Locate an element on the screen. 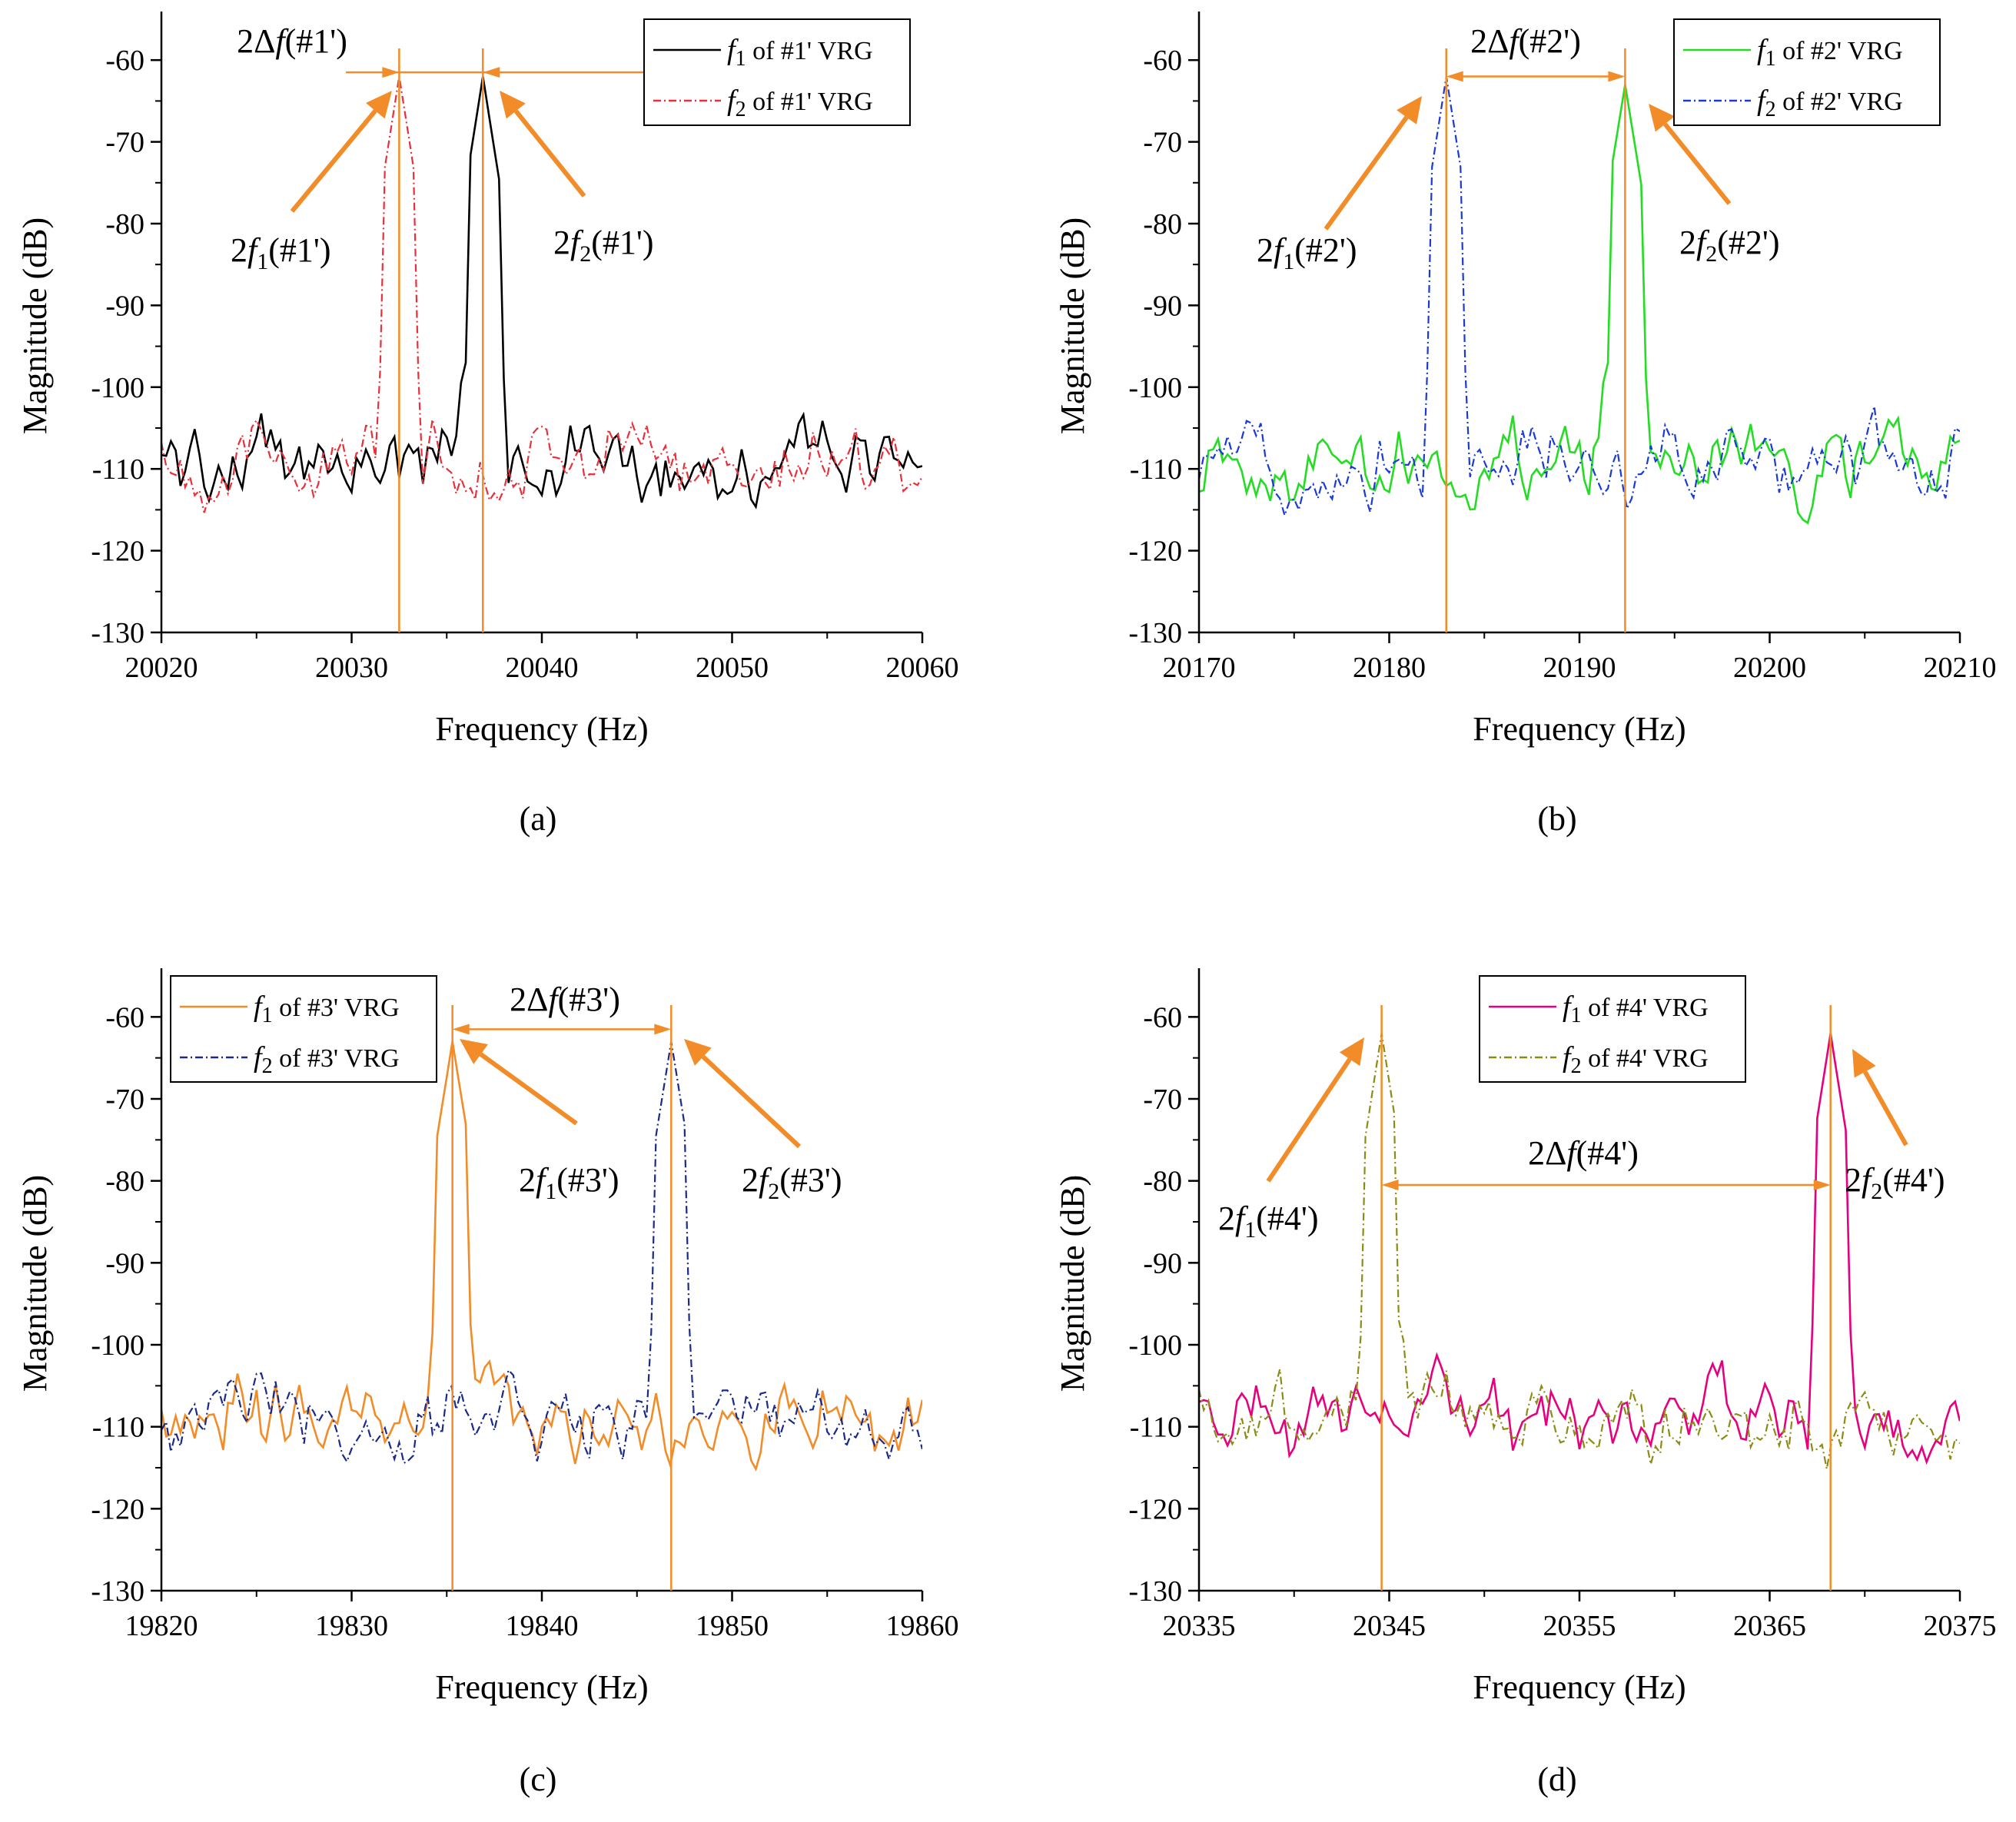 Image resolution: width=2016 pixels, height=1822 pixels. x-tick-label: 20345 is located at coordinates (1389, 1626).